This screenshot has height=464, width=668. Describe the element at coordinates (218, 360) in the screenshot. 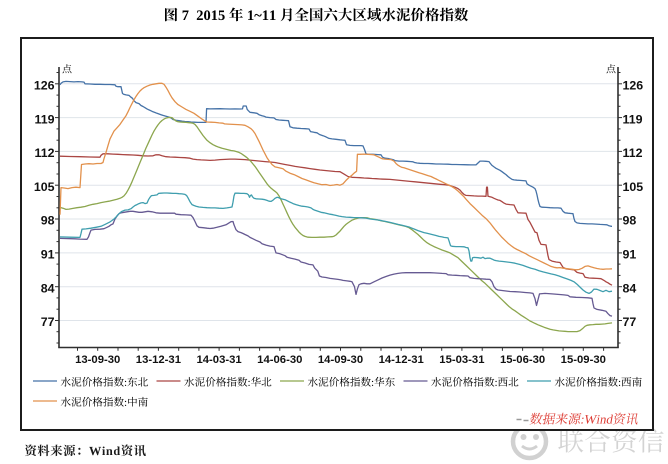

I see `svg-text: 14-03-31` at that location.